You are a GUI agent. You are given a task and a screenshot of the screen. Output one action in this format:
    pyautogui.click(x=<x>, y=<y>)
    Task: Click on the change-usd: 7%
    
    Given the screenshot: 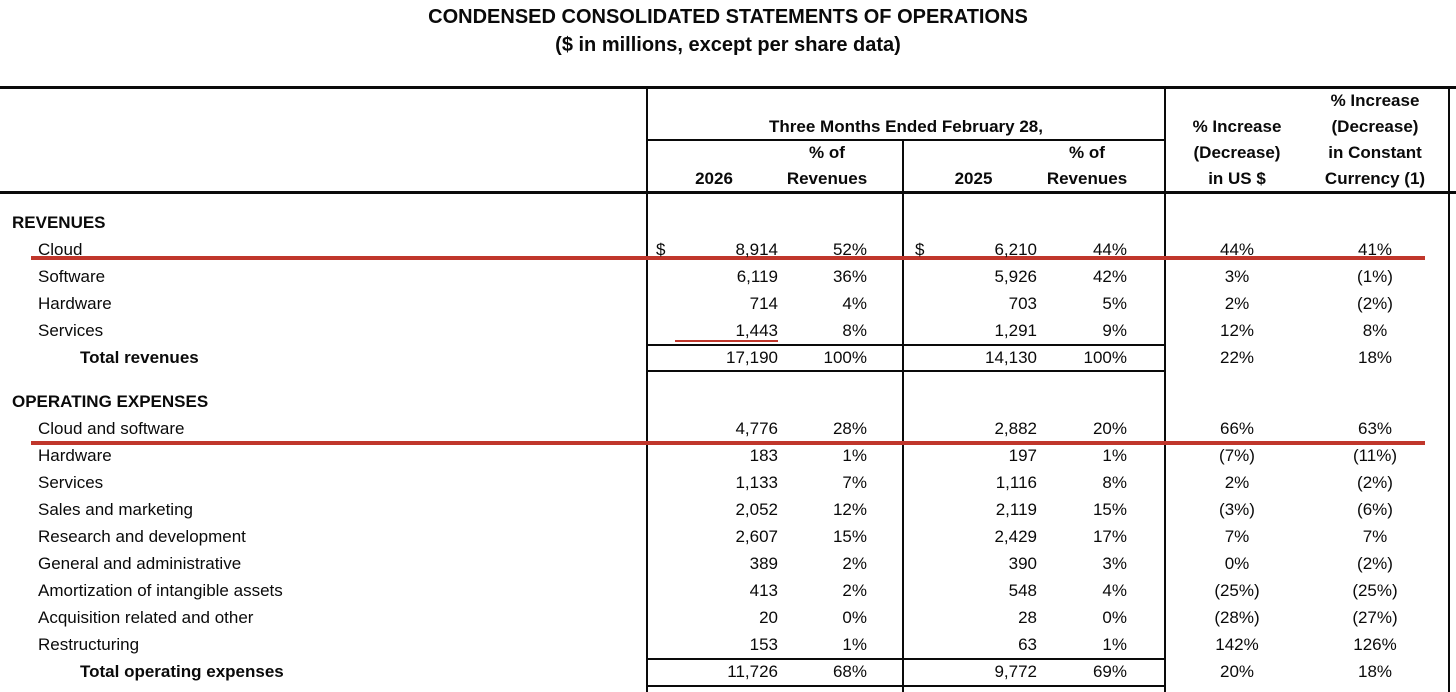 What is the action you would take?
    pyautogui.click(x=1237, y=536)
    